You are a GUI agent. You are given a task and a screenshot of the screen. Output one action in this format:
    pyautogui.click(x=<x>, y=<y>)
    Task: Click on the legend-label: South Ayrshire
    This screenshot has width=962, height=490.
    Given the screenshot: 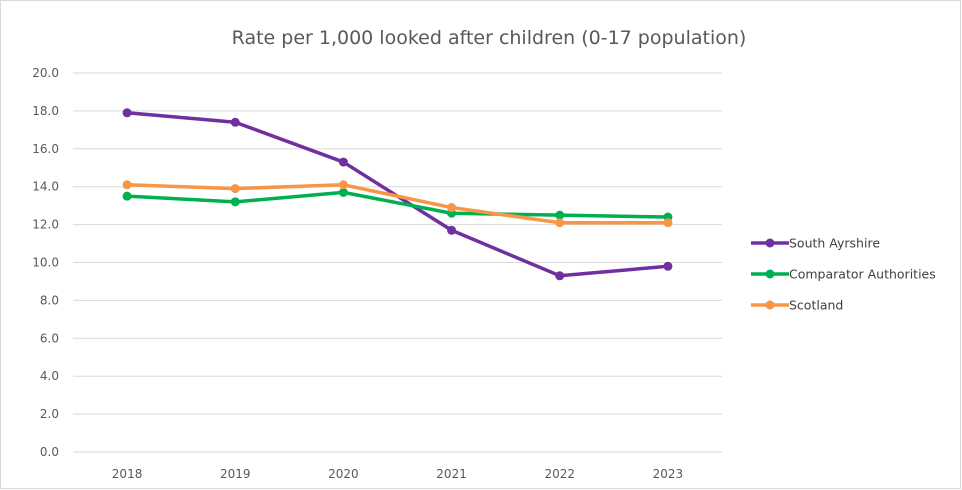 What is the action you would take?
    pyautogui.click(x=834, y=243)
    